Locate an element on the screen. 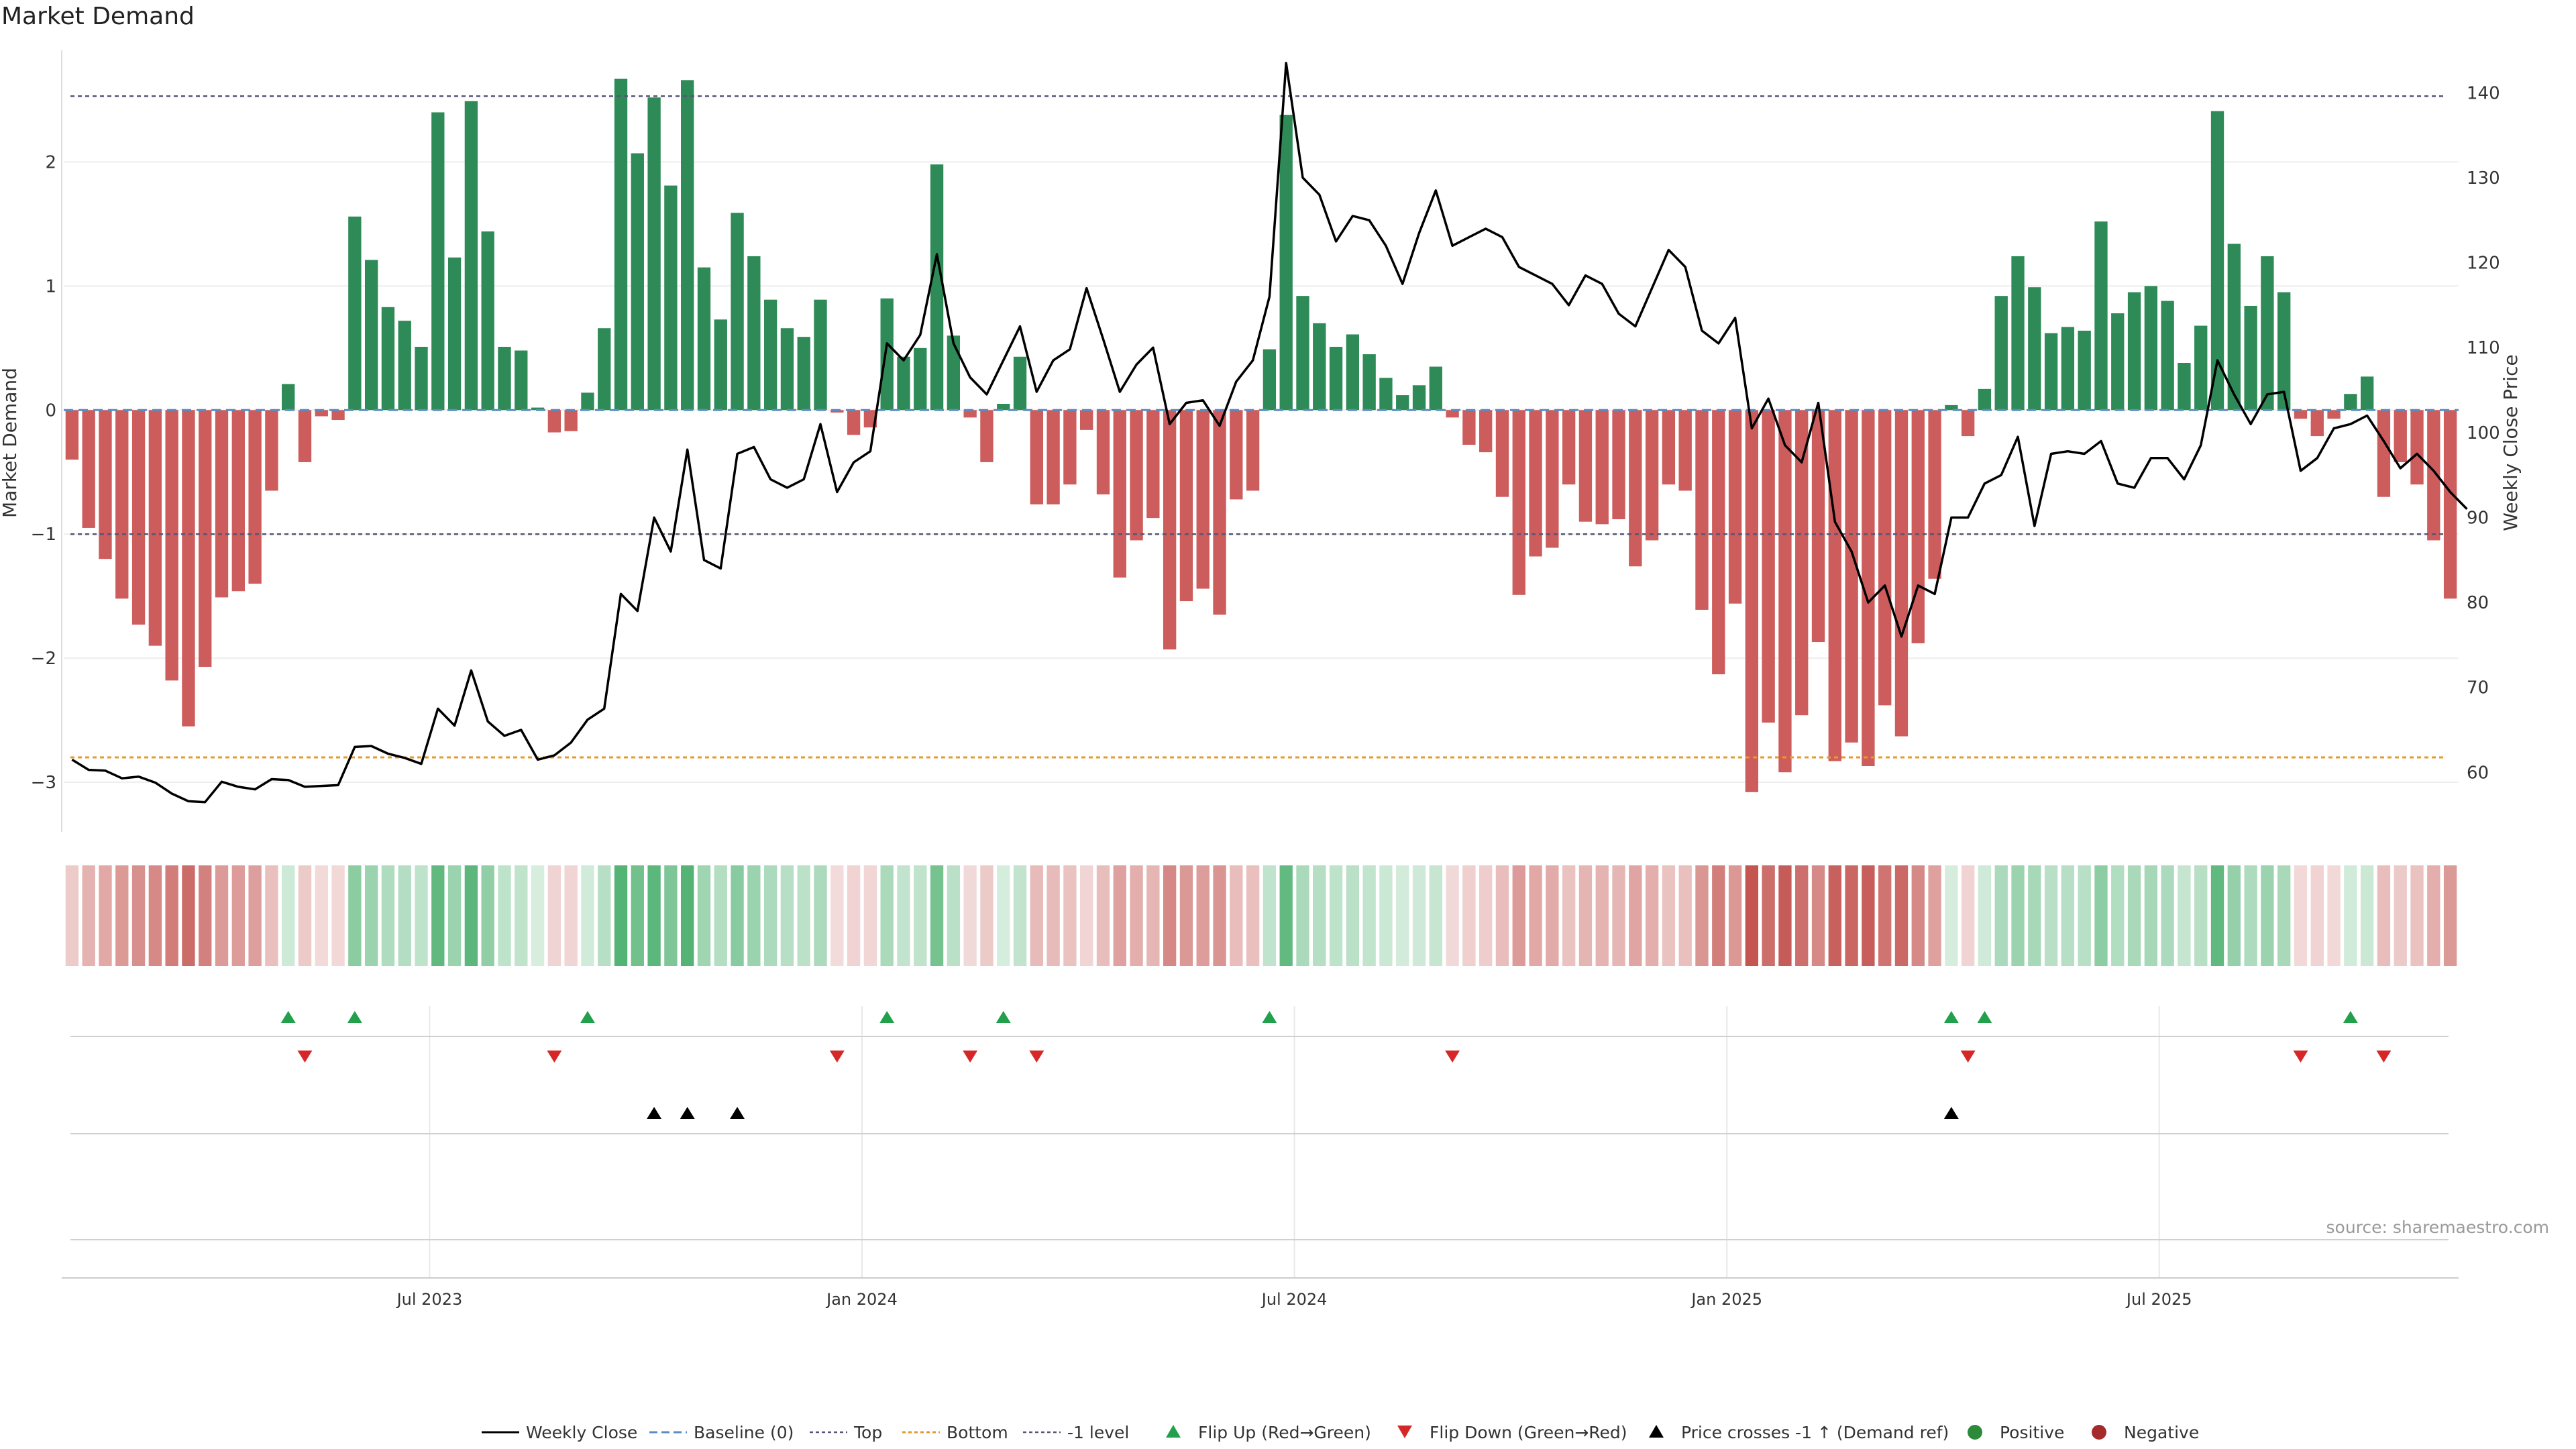 The width and height of the screenshot is (2576, 1449). price-cross-marker is located at coordinates (687, 1113).